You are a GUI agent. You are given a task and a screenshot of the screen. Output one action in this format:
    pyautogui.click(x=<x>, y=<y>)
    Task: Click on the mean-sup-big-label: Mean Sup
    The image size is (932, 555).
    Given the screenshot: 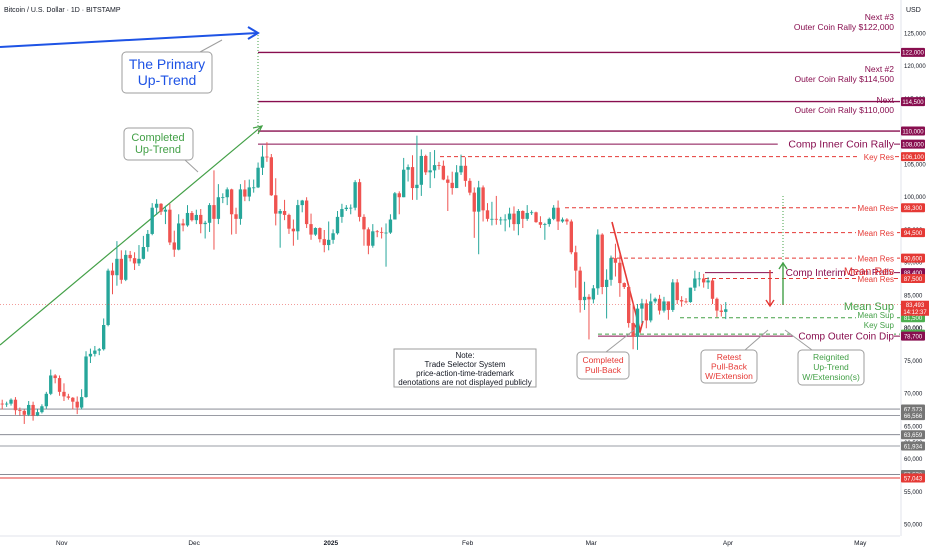 What is the action you would take?
    pyautogui.click(x=869, y=307)
    